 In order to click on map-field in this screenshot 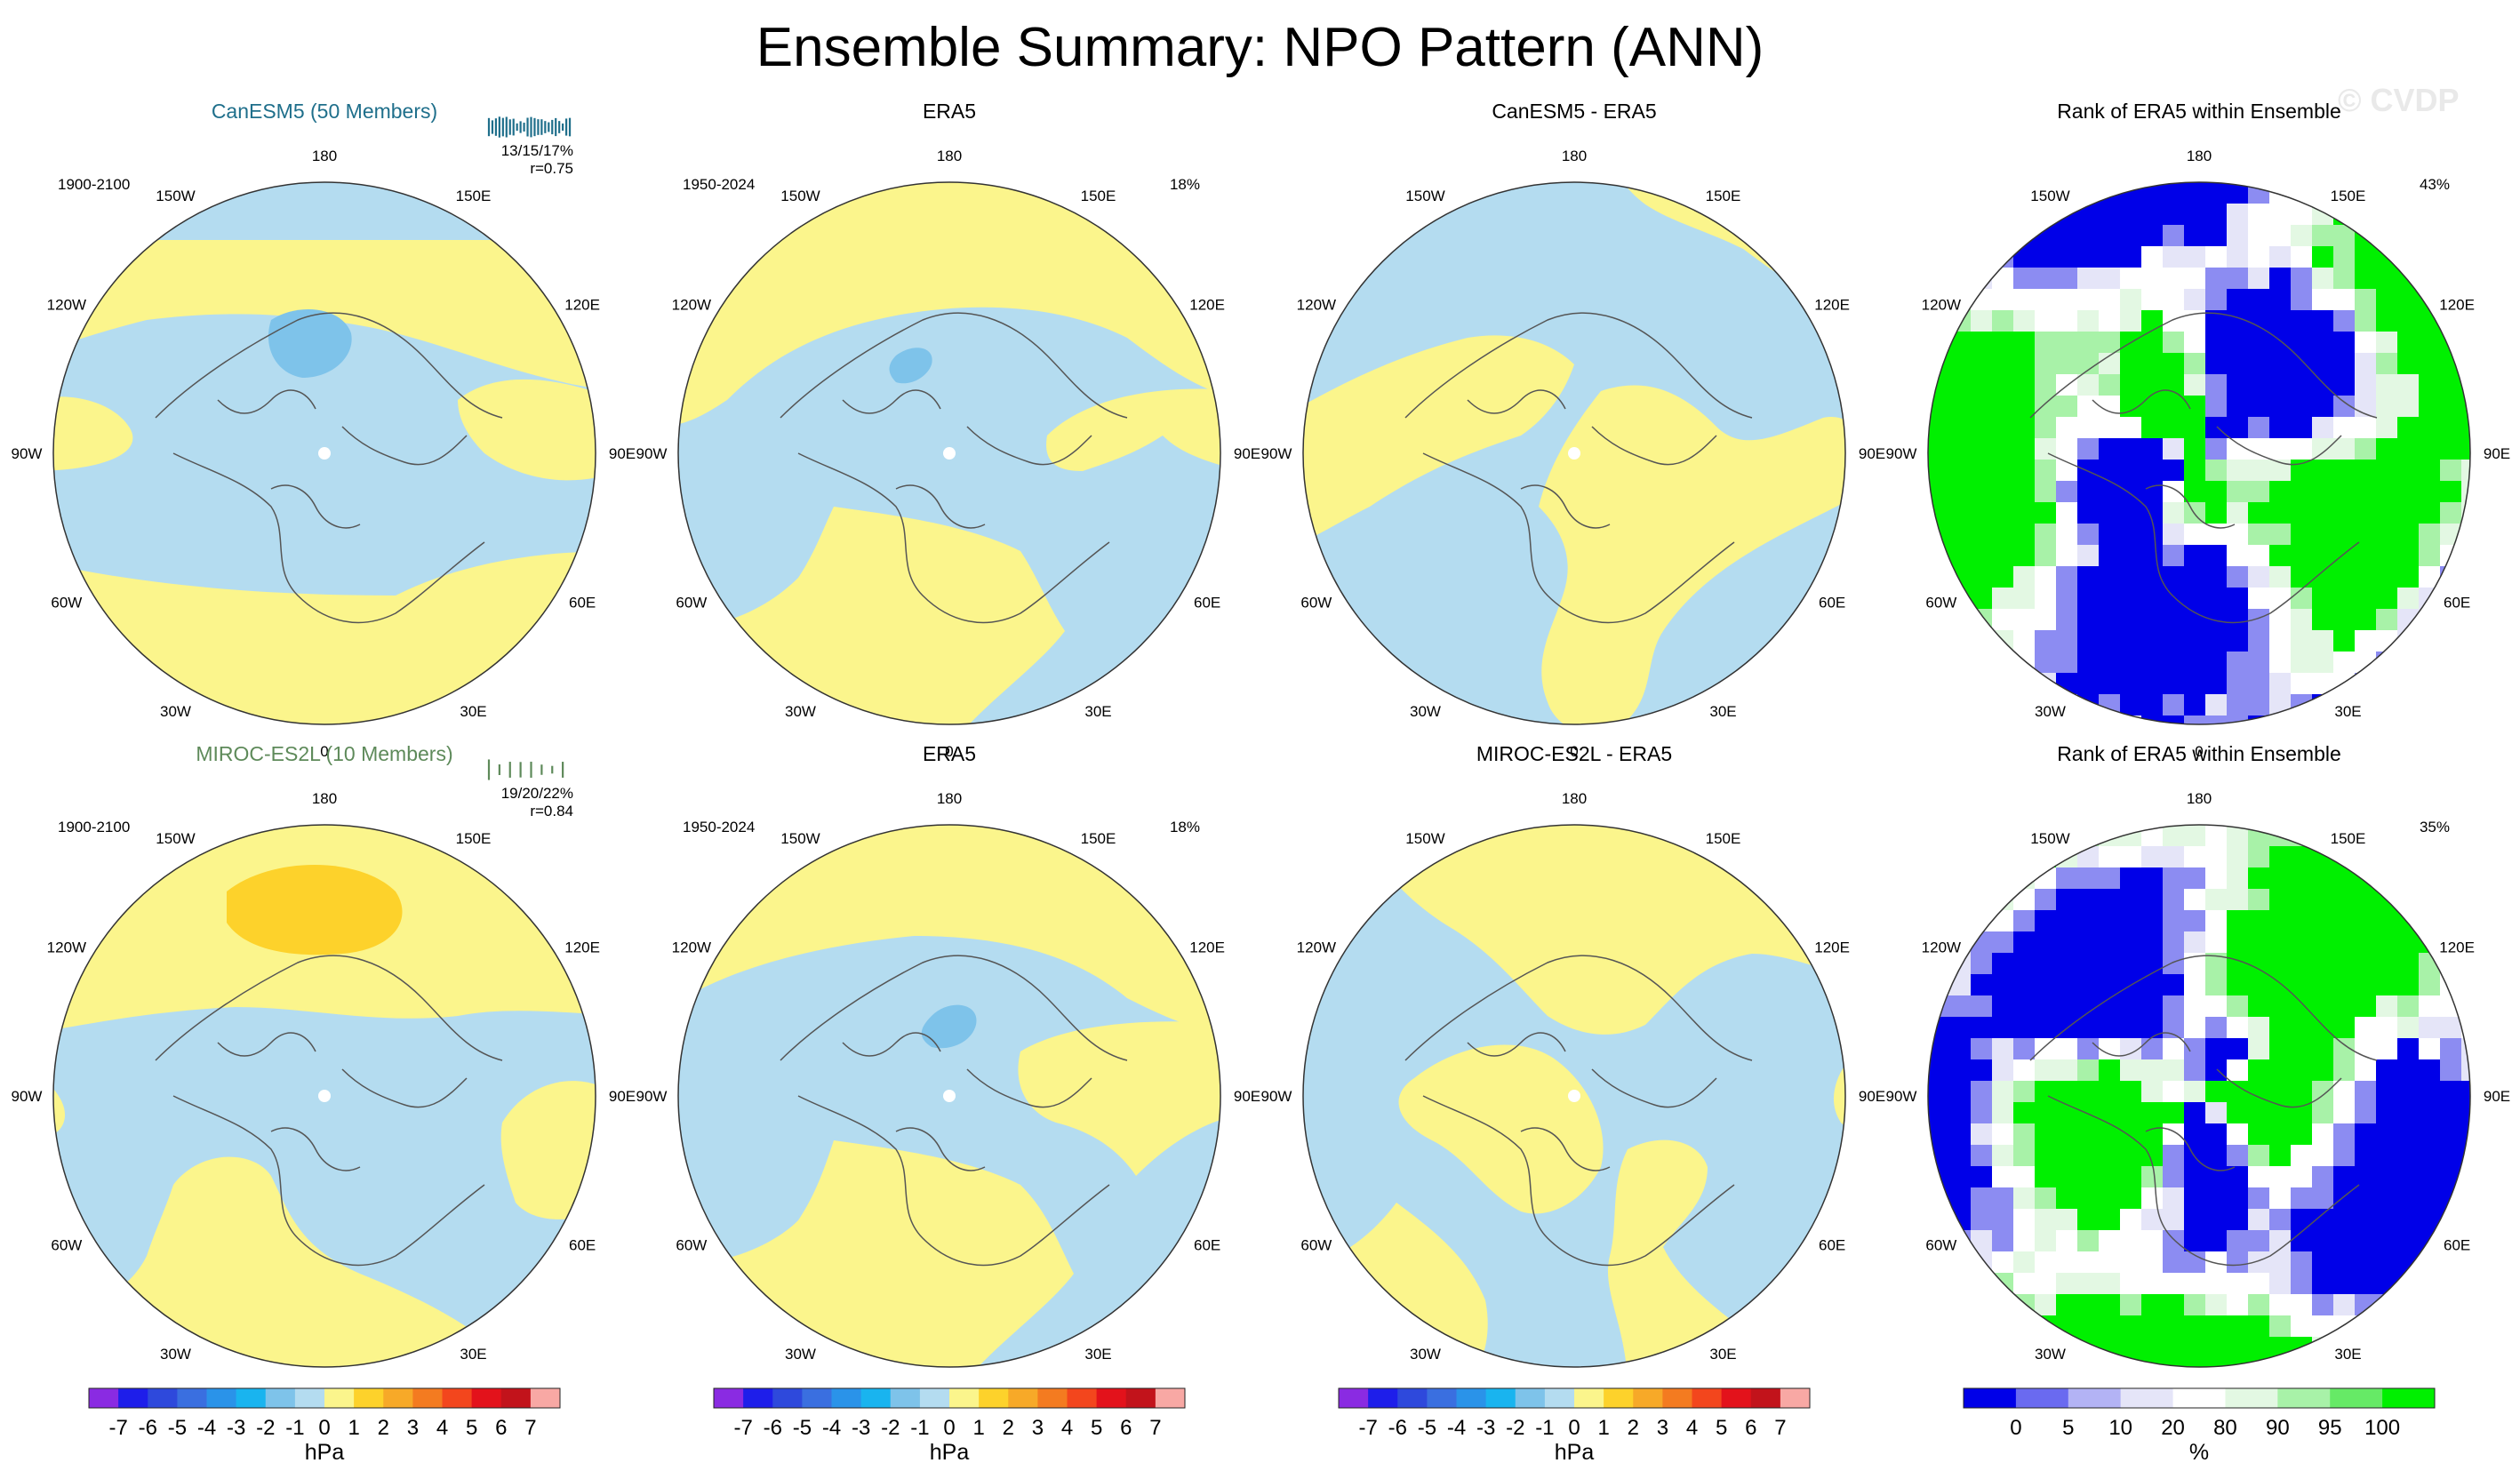, I will do `click(2199, 453)`.